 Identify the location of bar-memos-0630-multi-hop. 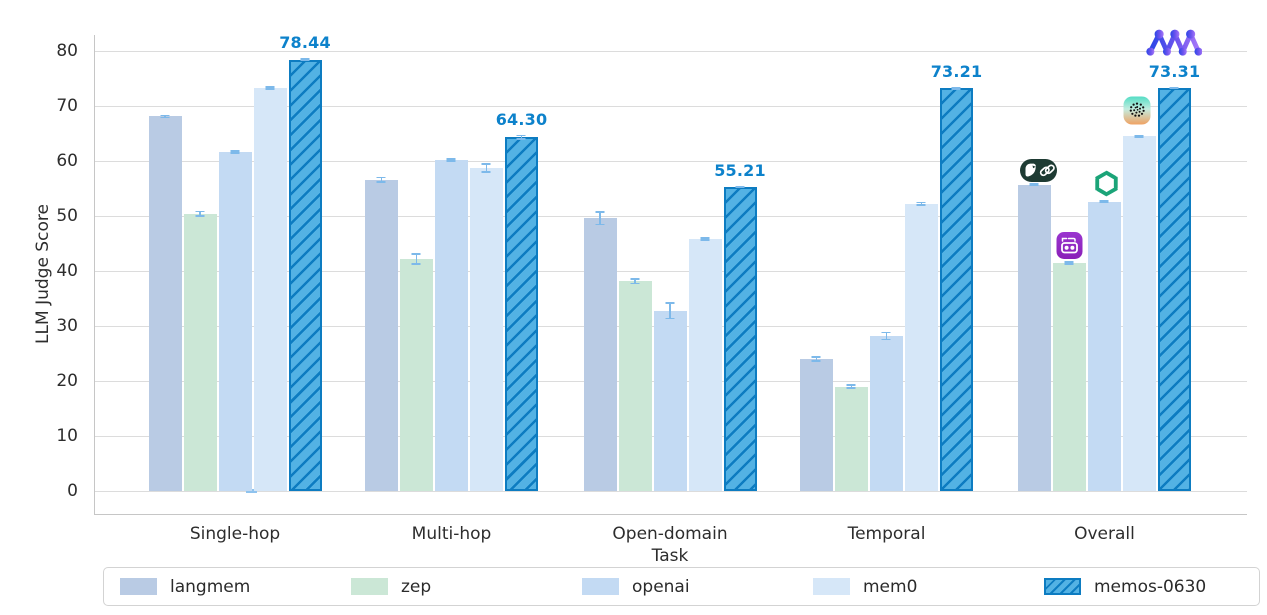
(521, 314).